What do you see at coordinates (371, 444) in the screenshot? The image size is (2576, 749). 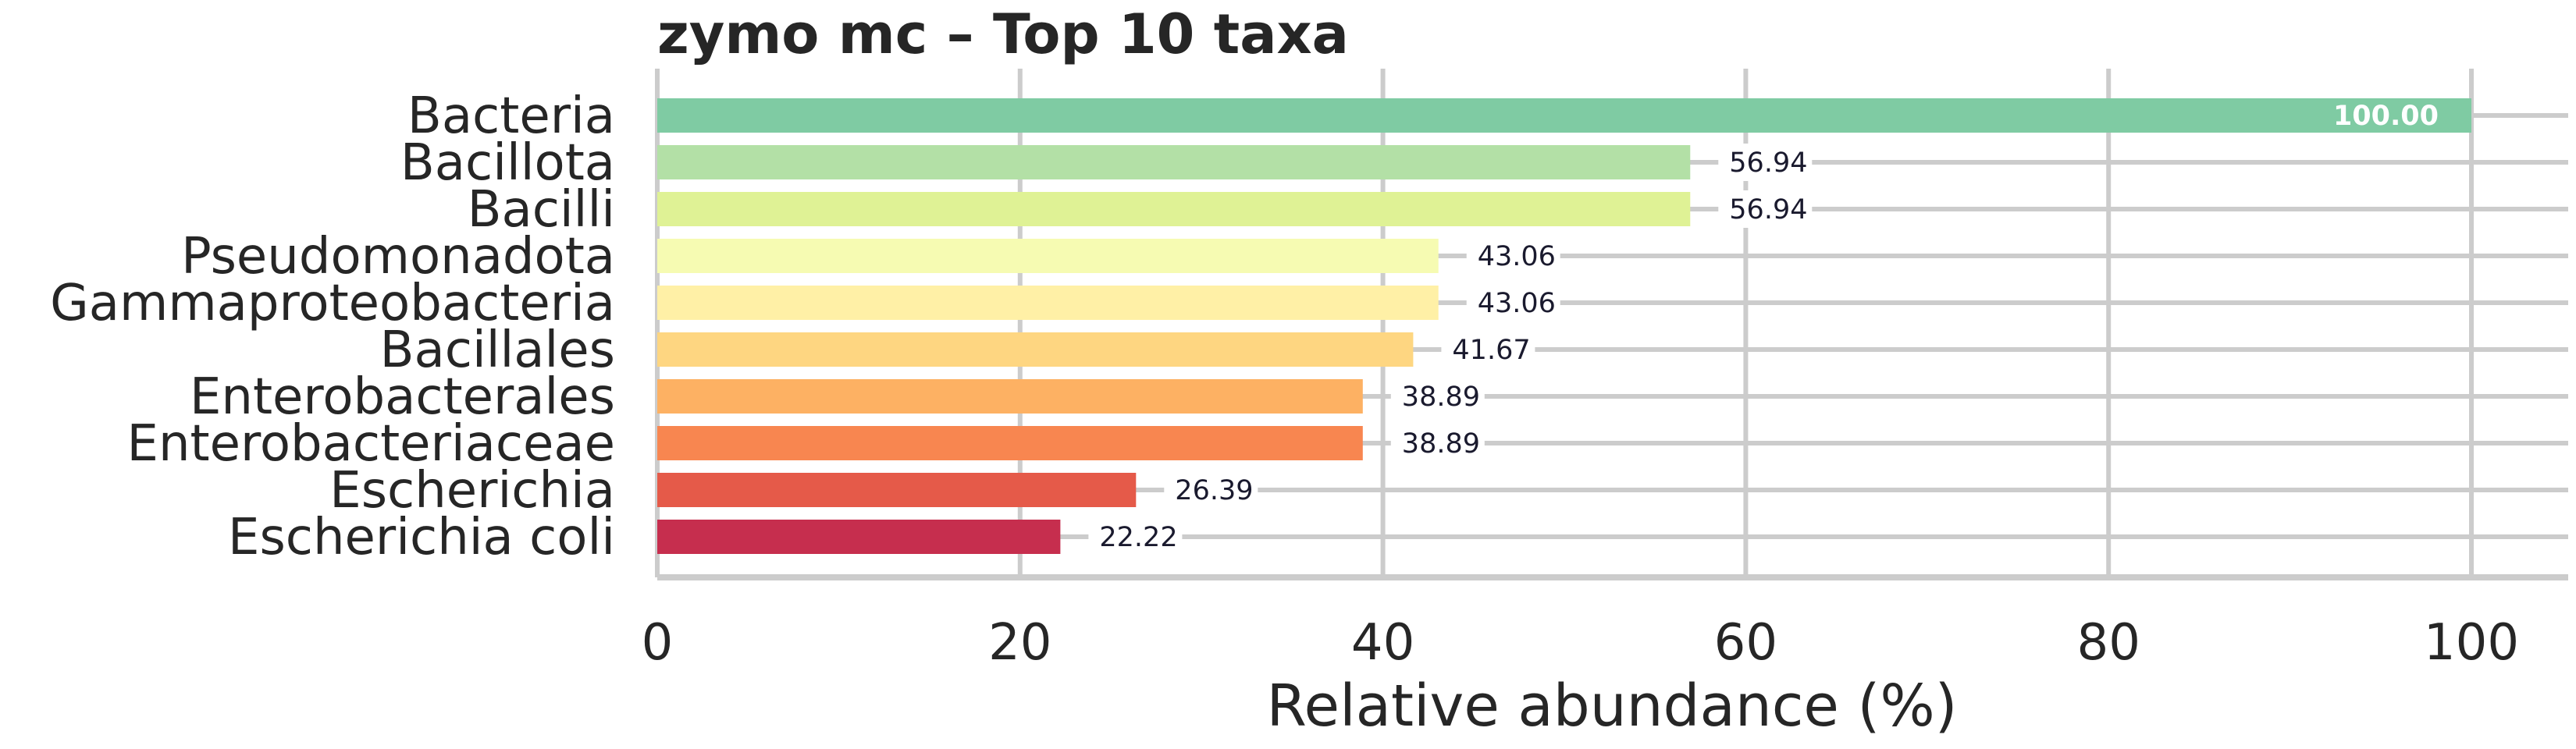 I see `category-label: Enterobacteriaceae` at bounding box center [371, 444].